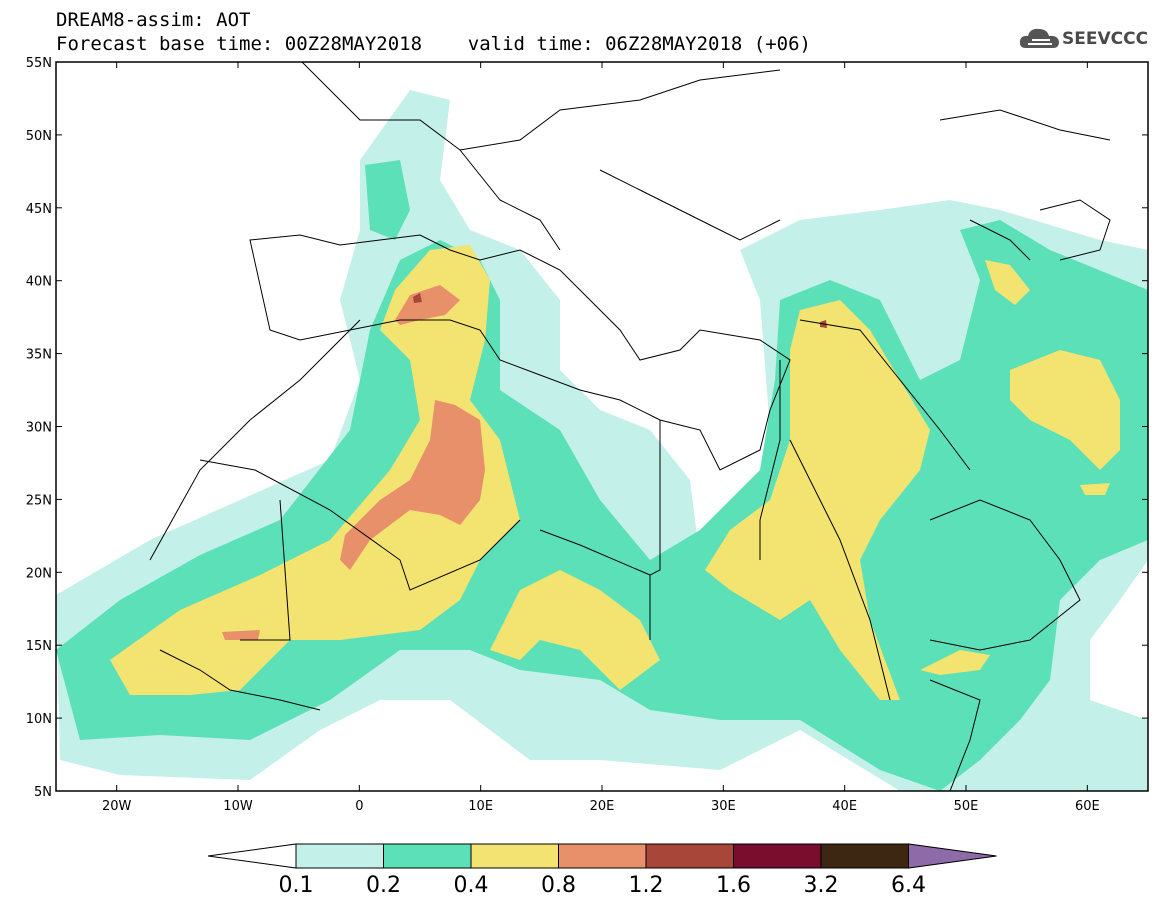 The width and height of the screenshot is (1165, 905). I want to click on colorbar-label: 0.8, so click(558, 885).